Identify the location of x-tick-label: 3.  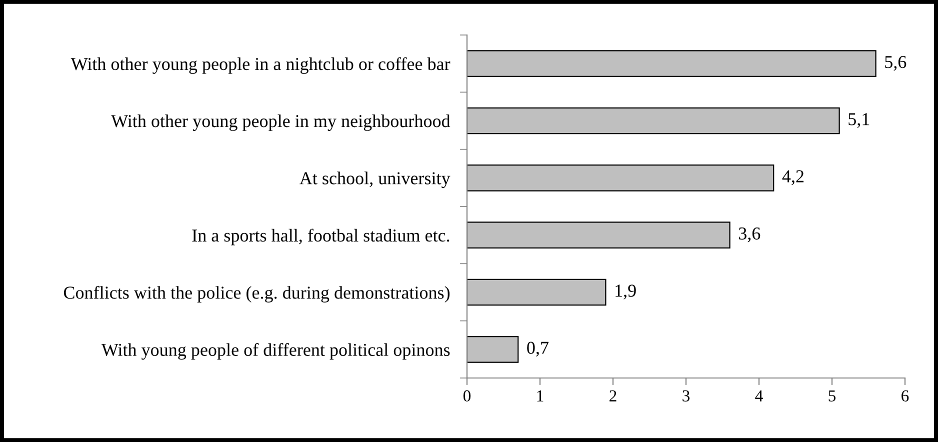
(686, 396).